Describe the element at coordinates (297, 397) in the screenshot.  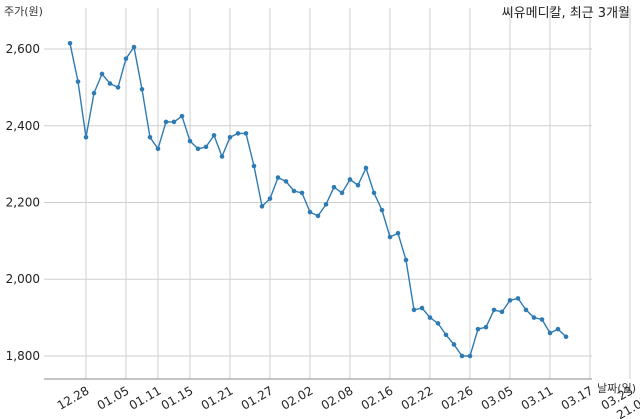
I see `x-tick-label: 02.02` at that location.